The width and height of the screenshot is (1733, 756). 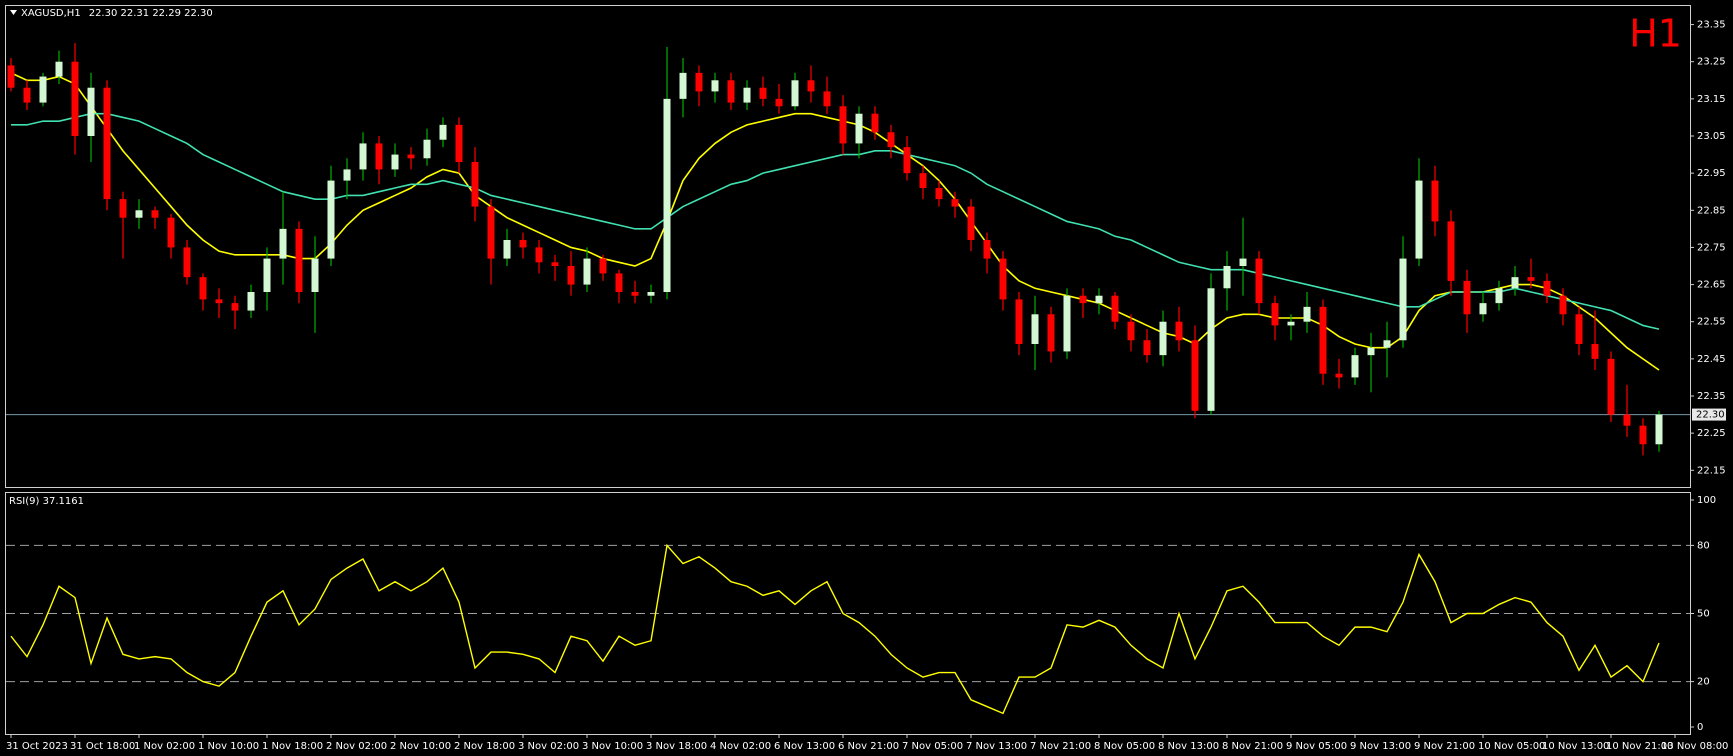 What do you see at coordinates (1252, 746) in the screenshot?
I see `x-tick-label: 8 Nov 21:00` at bounding box center [1252, 746].